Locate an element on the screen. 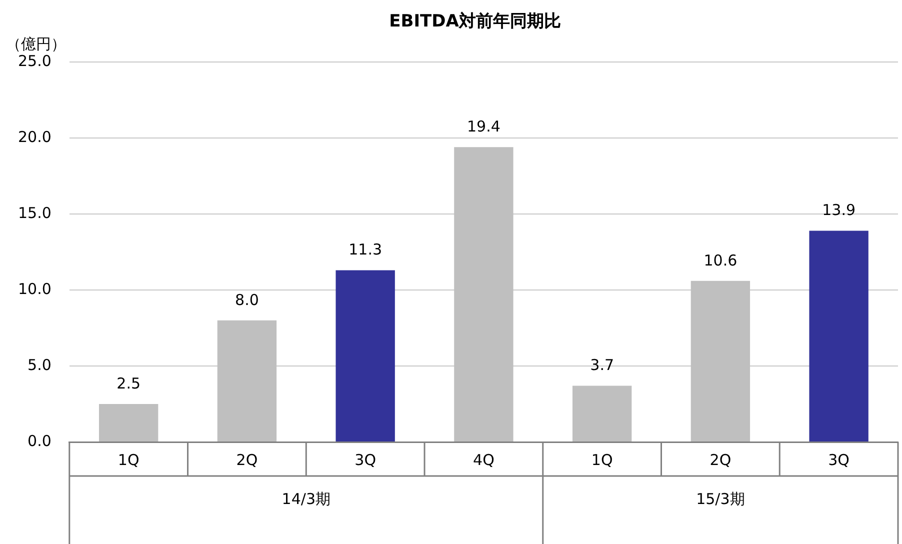 The height and width of the screenshot is (544, 902). text: 15/3期 is located at coordinates (720, 499).